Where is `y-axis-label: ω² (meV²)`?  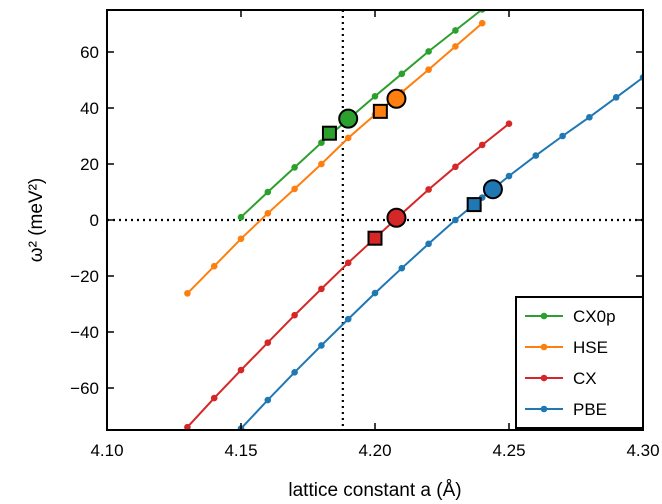 y-axis-label: ω² (meV²) is located at coordinates (36, 220).